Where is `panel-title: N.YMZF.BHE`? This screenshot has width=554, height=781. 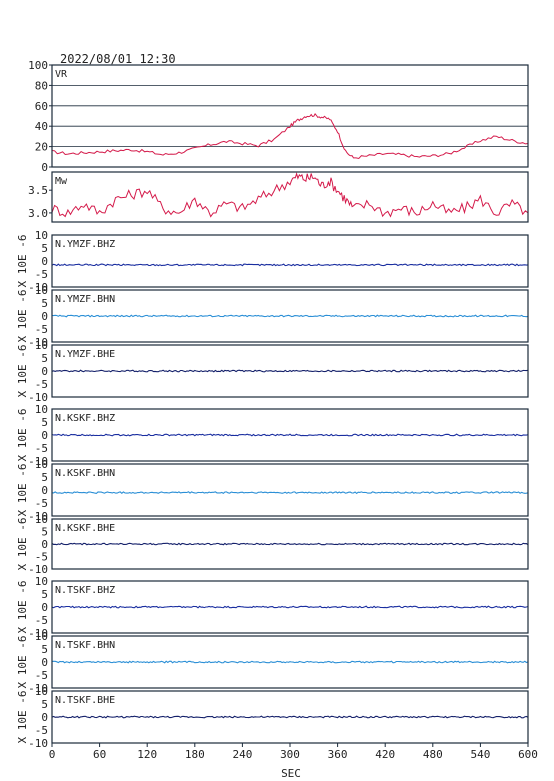 panel-title: N.YMZF.BHE is located at coordinates (85, 354).